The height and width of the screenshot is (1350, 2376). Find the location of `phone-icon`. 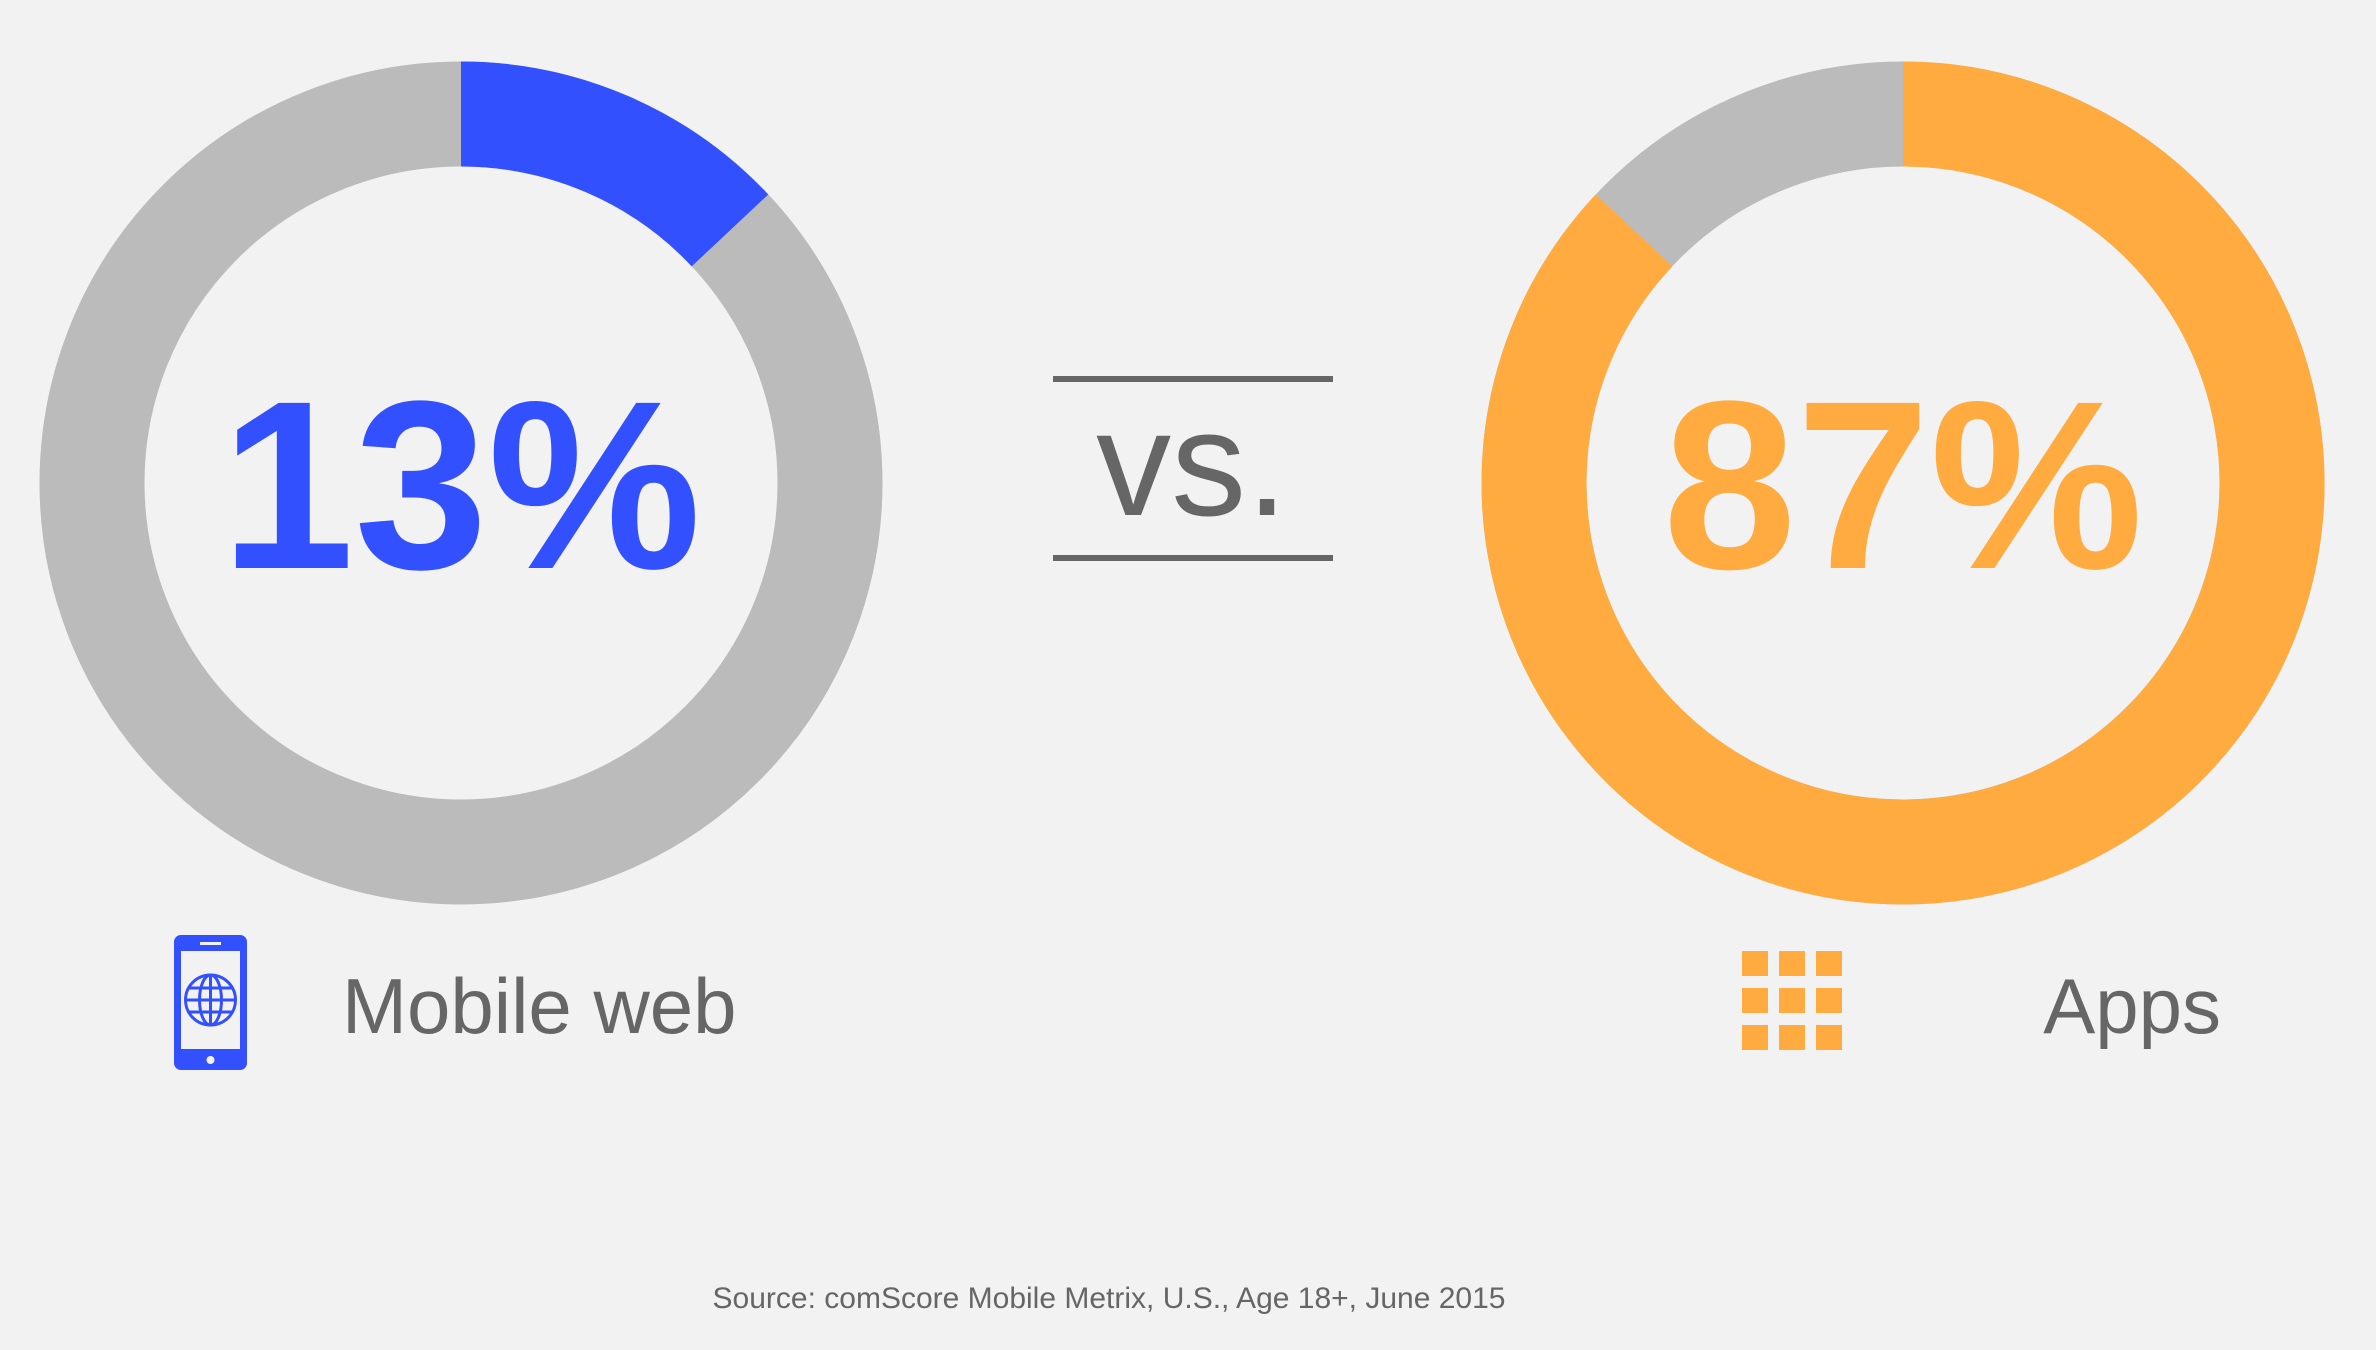

phone-icon is located at coordinates (210, 1002).